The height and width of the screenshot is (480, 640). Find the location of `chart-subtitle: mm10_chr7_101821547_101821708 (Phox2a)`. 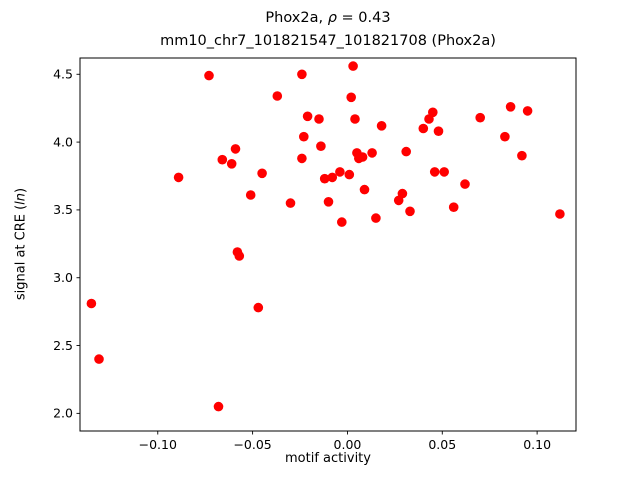

chart-subtitle: mm10_chr7_101821547_101821708 (Phox2a) is located at coordinates (328, 41).